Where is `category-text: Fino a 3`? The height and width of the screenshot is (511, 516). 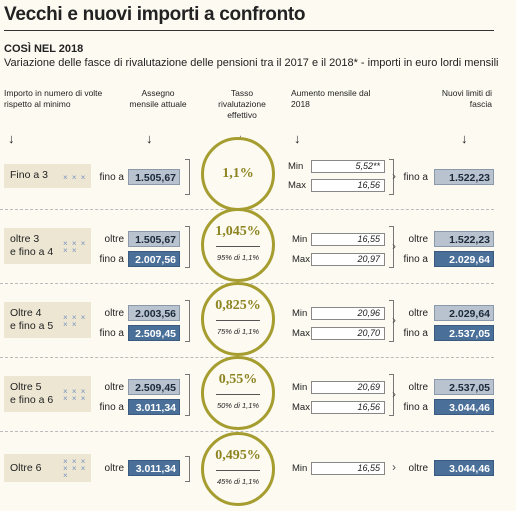
category-text: Fino a 3 is located at coordinates (29, 175).